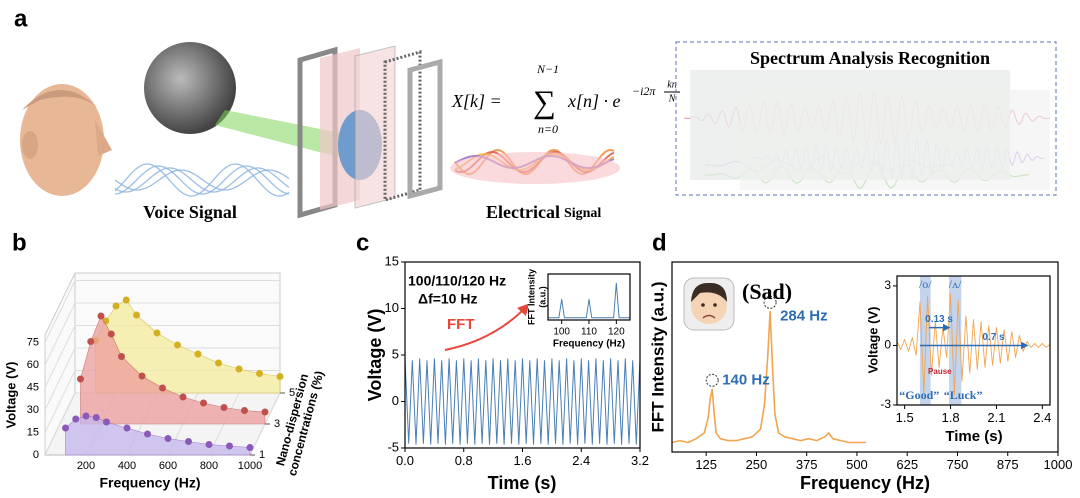 The height and width of the screenshot is (498, 1080). I want to click on emotion-label: (Sad), so click(767, 291).